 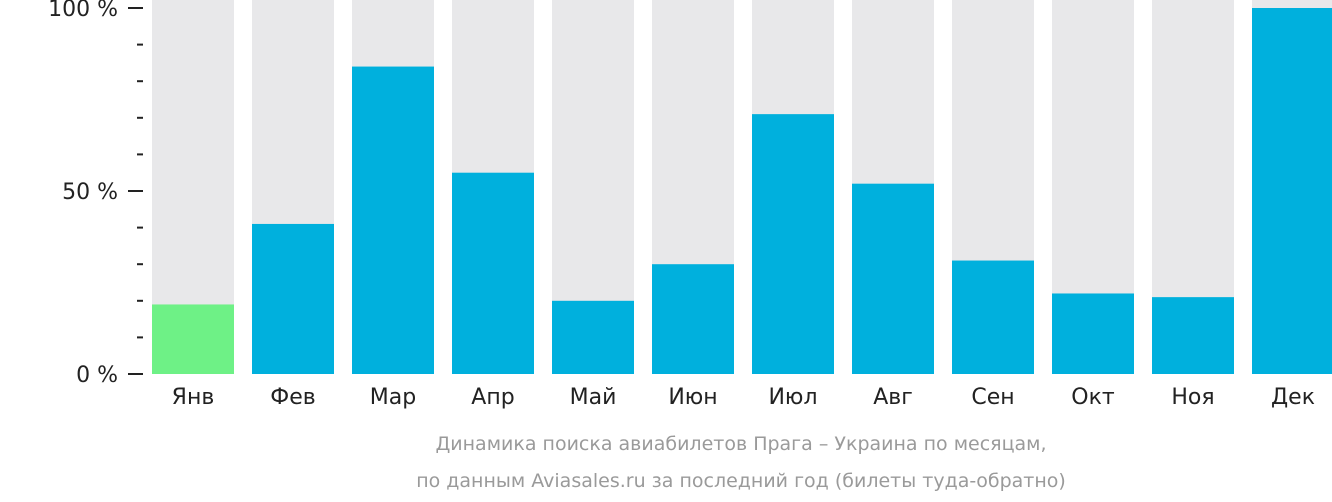 I want to click on x-tick-label: Дек, so click(x=1293, y=397).